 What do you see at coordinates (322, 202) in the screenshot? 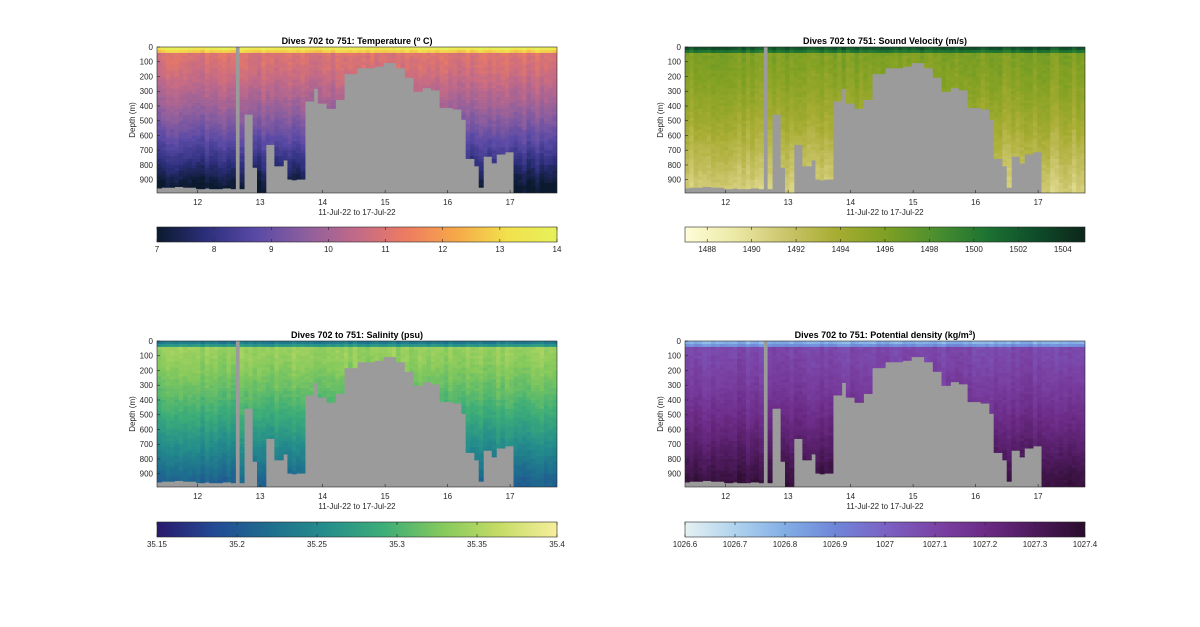
I see `x-tick-label: 14` at bounding box center [322, 202].